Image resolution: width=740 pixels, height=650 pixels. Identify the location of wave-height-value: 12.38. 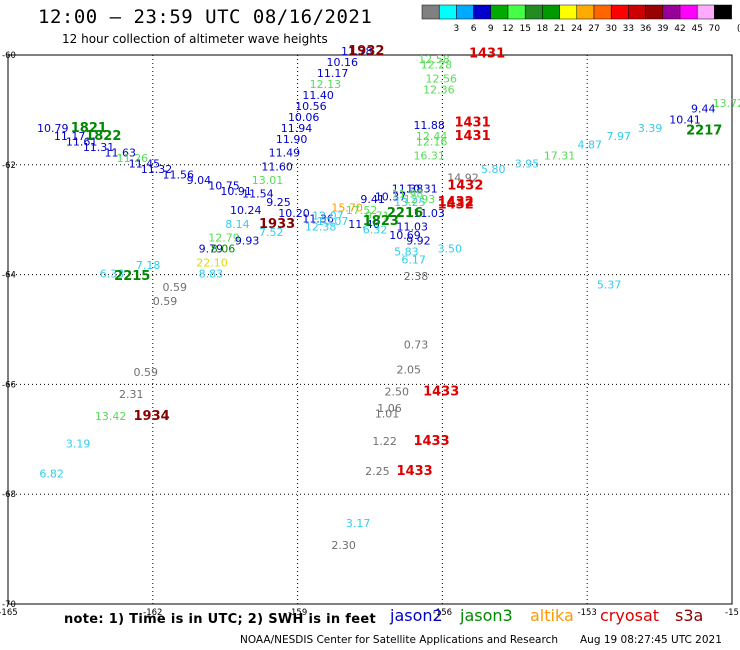
(321, 227).